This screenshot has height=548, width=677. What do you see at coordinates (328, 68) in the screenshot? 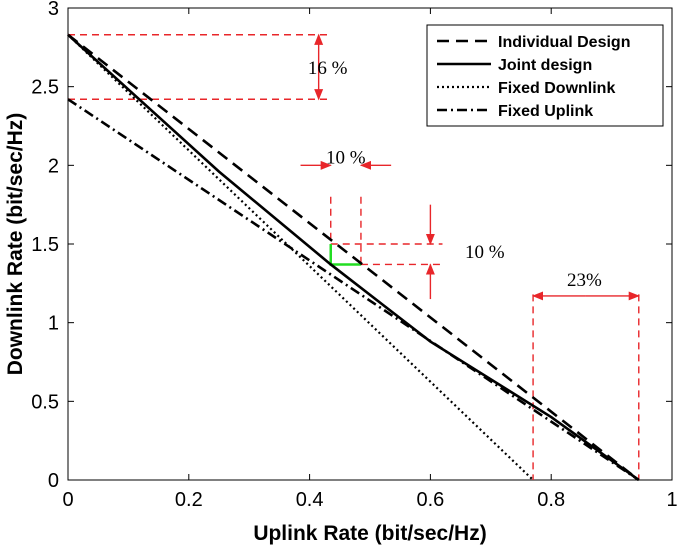
I see `annotation-label: 16 %` at bounding box center [328, 68].